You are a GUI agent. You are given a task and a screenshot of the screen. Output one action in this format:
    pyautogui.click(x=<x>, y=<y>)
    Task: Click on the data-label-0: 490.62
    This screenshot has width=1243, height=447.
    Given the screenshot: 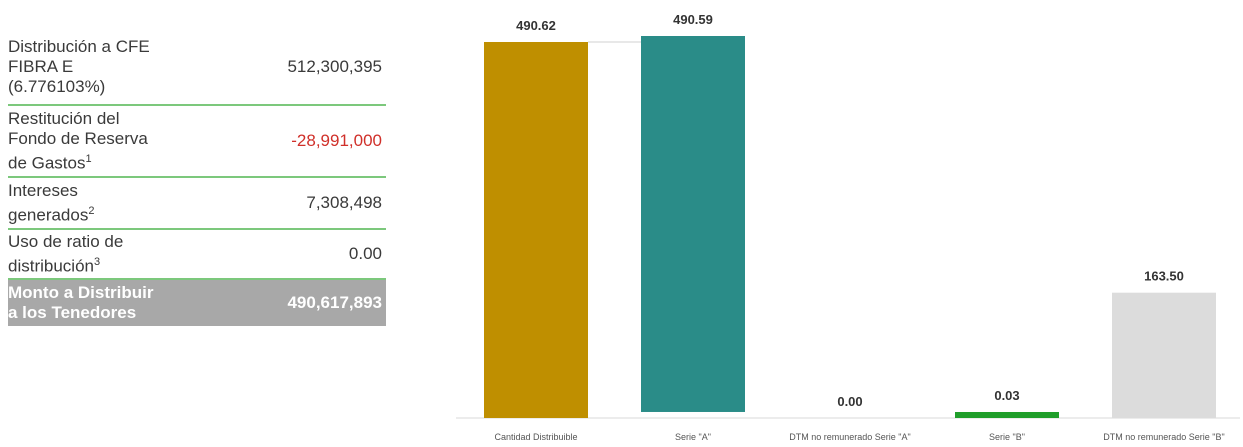 What is the action you would take?
    pyautogui.click(x=536, y=25)
    